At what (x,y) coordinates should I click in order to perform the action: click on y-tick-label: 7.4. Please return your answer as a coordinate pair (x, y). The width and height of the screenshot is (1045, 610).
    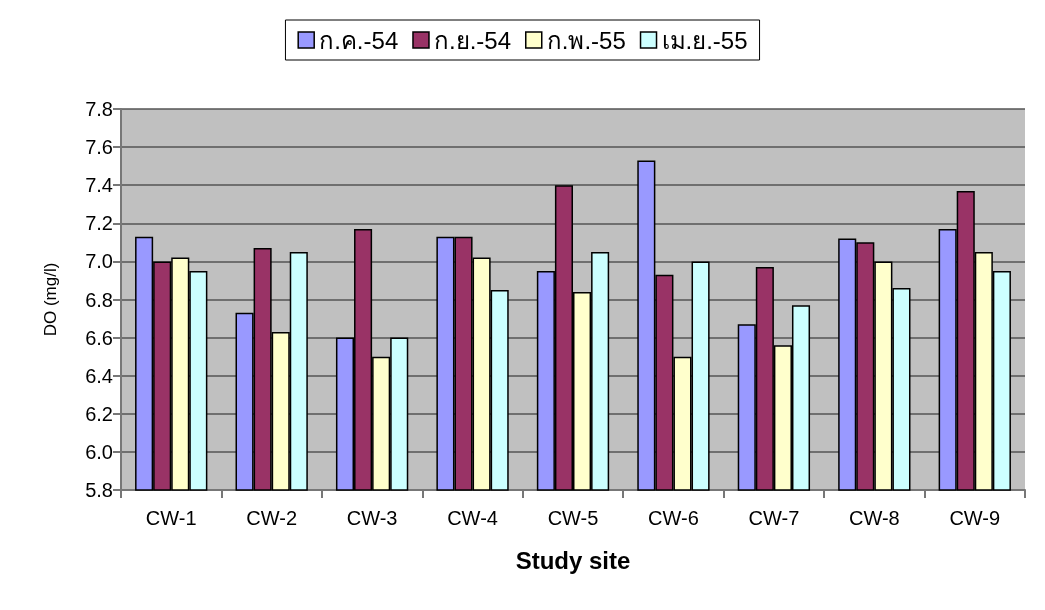
    Looking at the image, I should click on (99, 185).